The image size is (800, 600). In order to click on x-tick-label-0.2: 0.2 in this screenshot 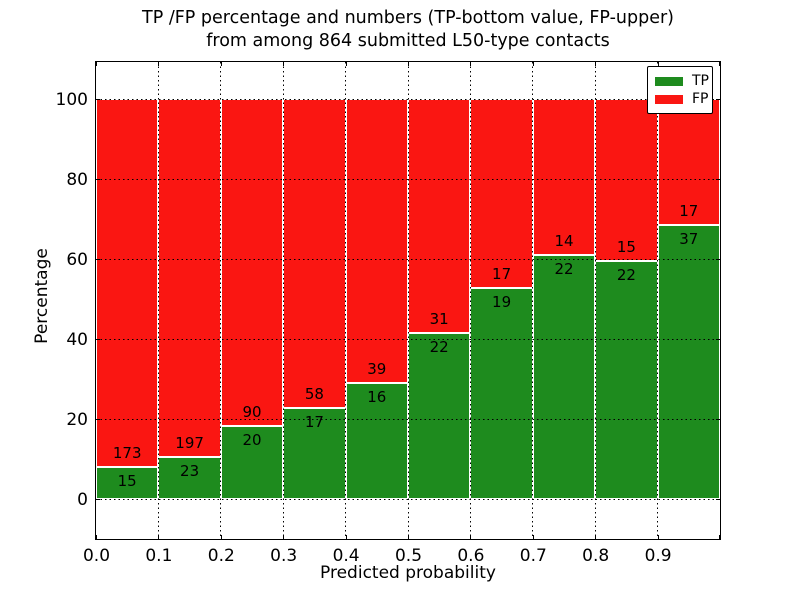, I will do `click(221, 555)`.